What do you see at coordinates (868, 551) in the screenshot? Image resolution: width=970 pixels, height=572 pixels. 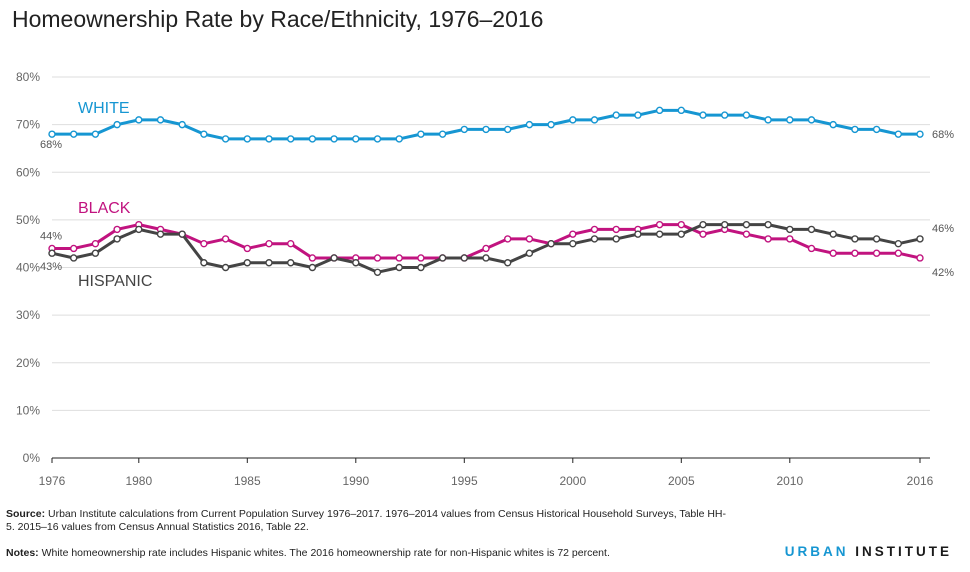 I see `urban-institute-logo: URBAN INSTITUTE` at bounding box center [868, 551].